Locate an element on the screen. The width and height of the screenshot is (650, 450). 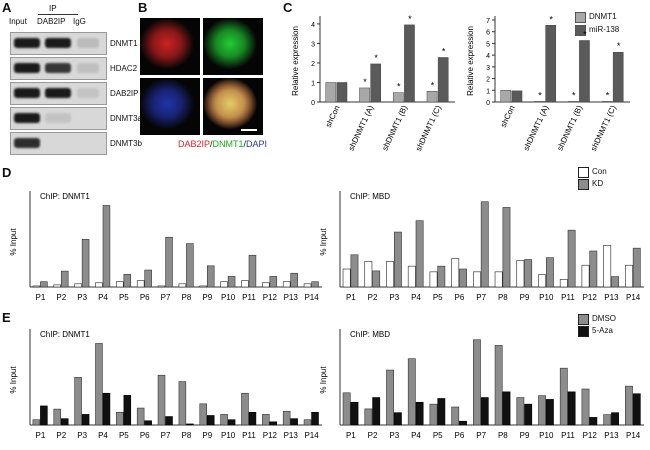
blot-label-dab2ip: DAB2IP is located at coordinates (124, 93).